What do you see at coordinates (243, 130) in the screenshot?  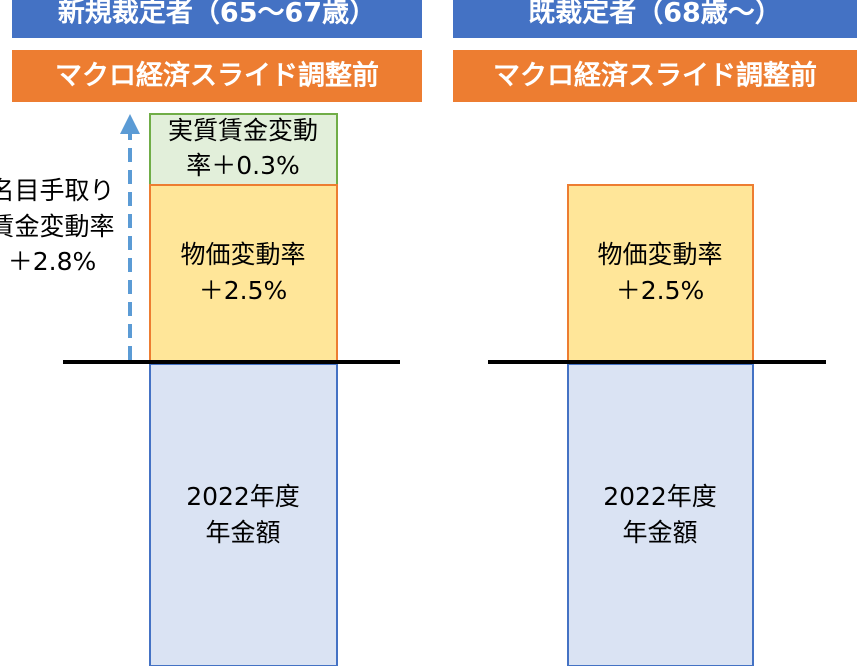 I see `box-text: 実質賃金変動` at bounding box center [243, 130].